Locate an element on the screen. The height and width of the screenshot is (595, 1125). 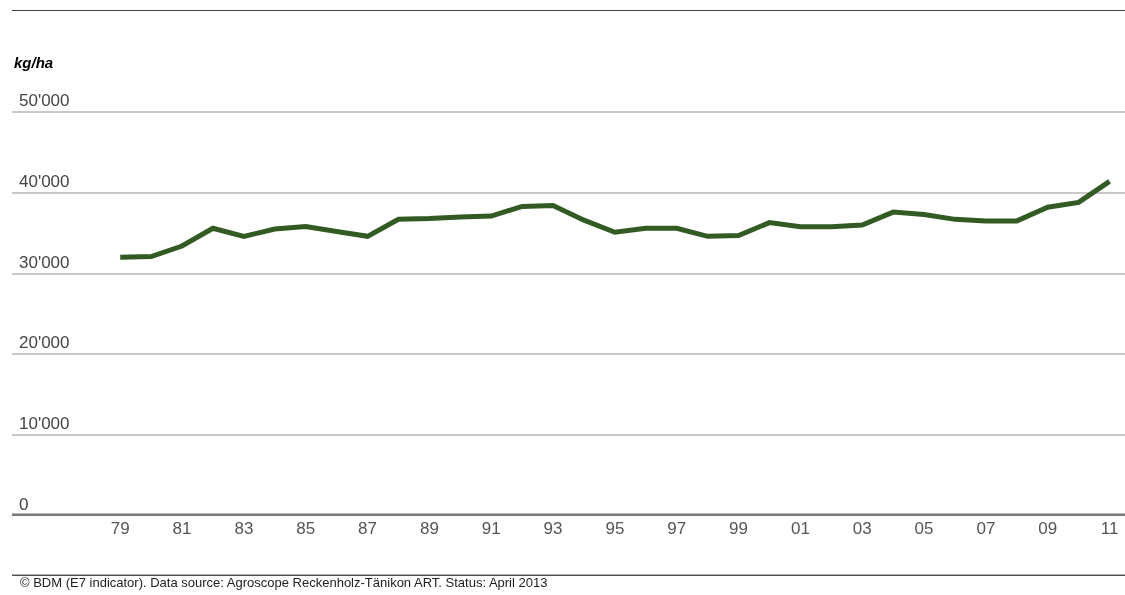
x-tick-label: 93 is located at coordinates (553, 528).